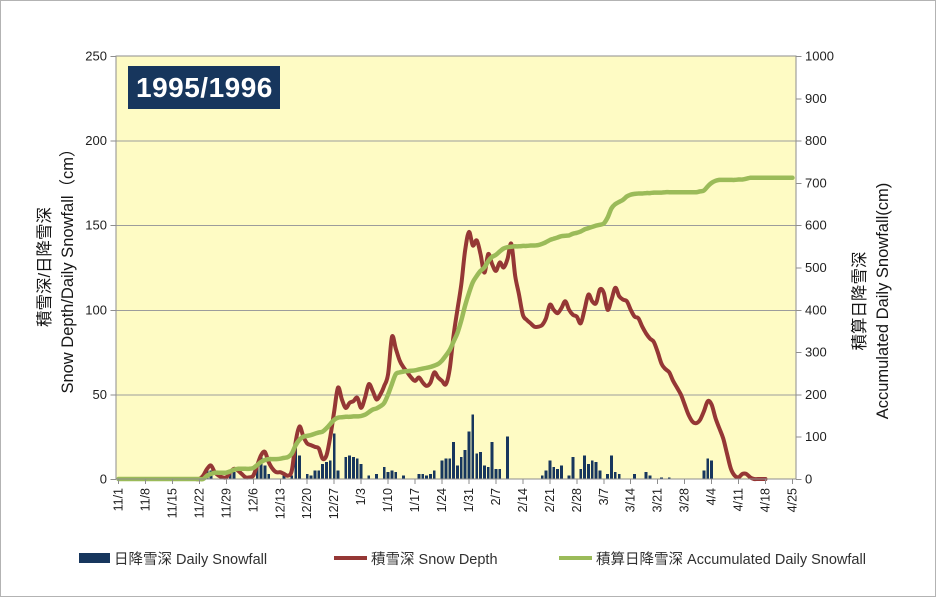  Describe the element at coordinates (766, 500) in the screenshot. I see `x-axis-tick-label: 4/18` at that location.